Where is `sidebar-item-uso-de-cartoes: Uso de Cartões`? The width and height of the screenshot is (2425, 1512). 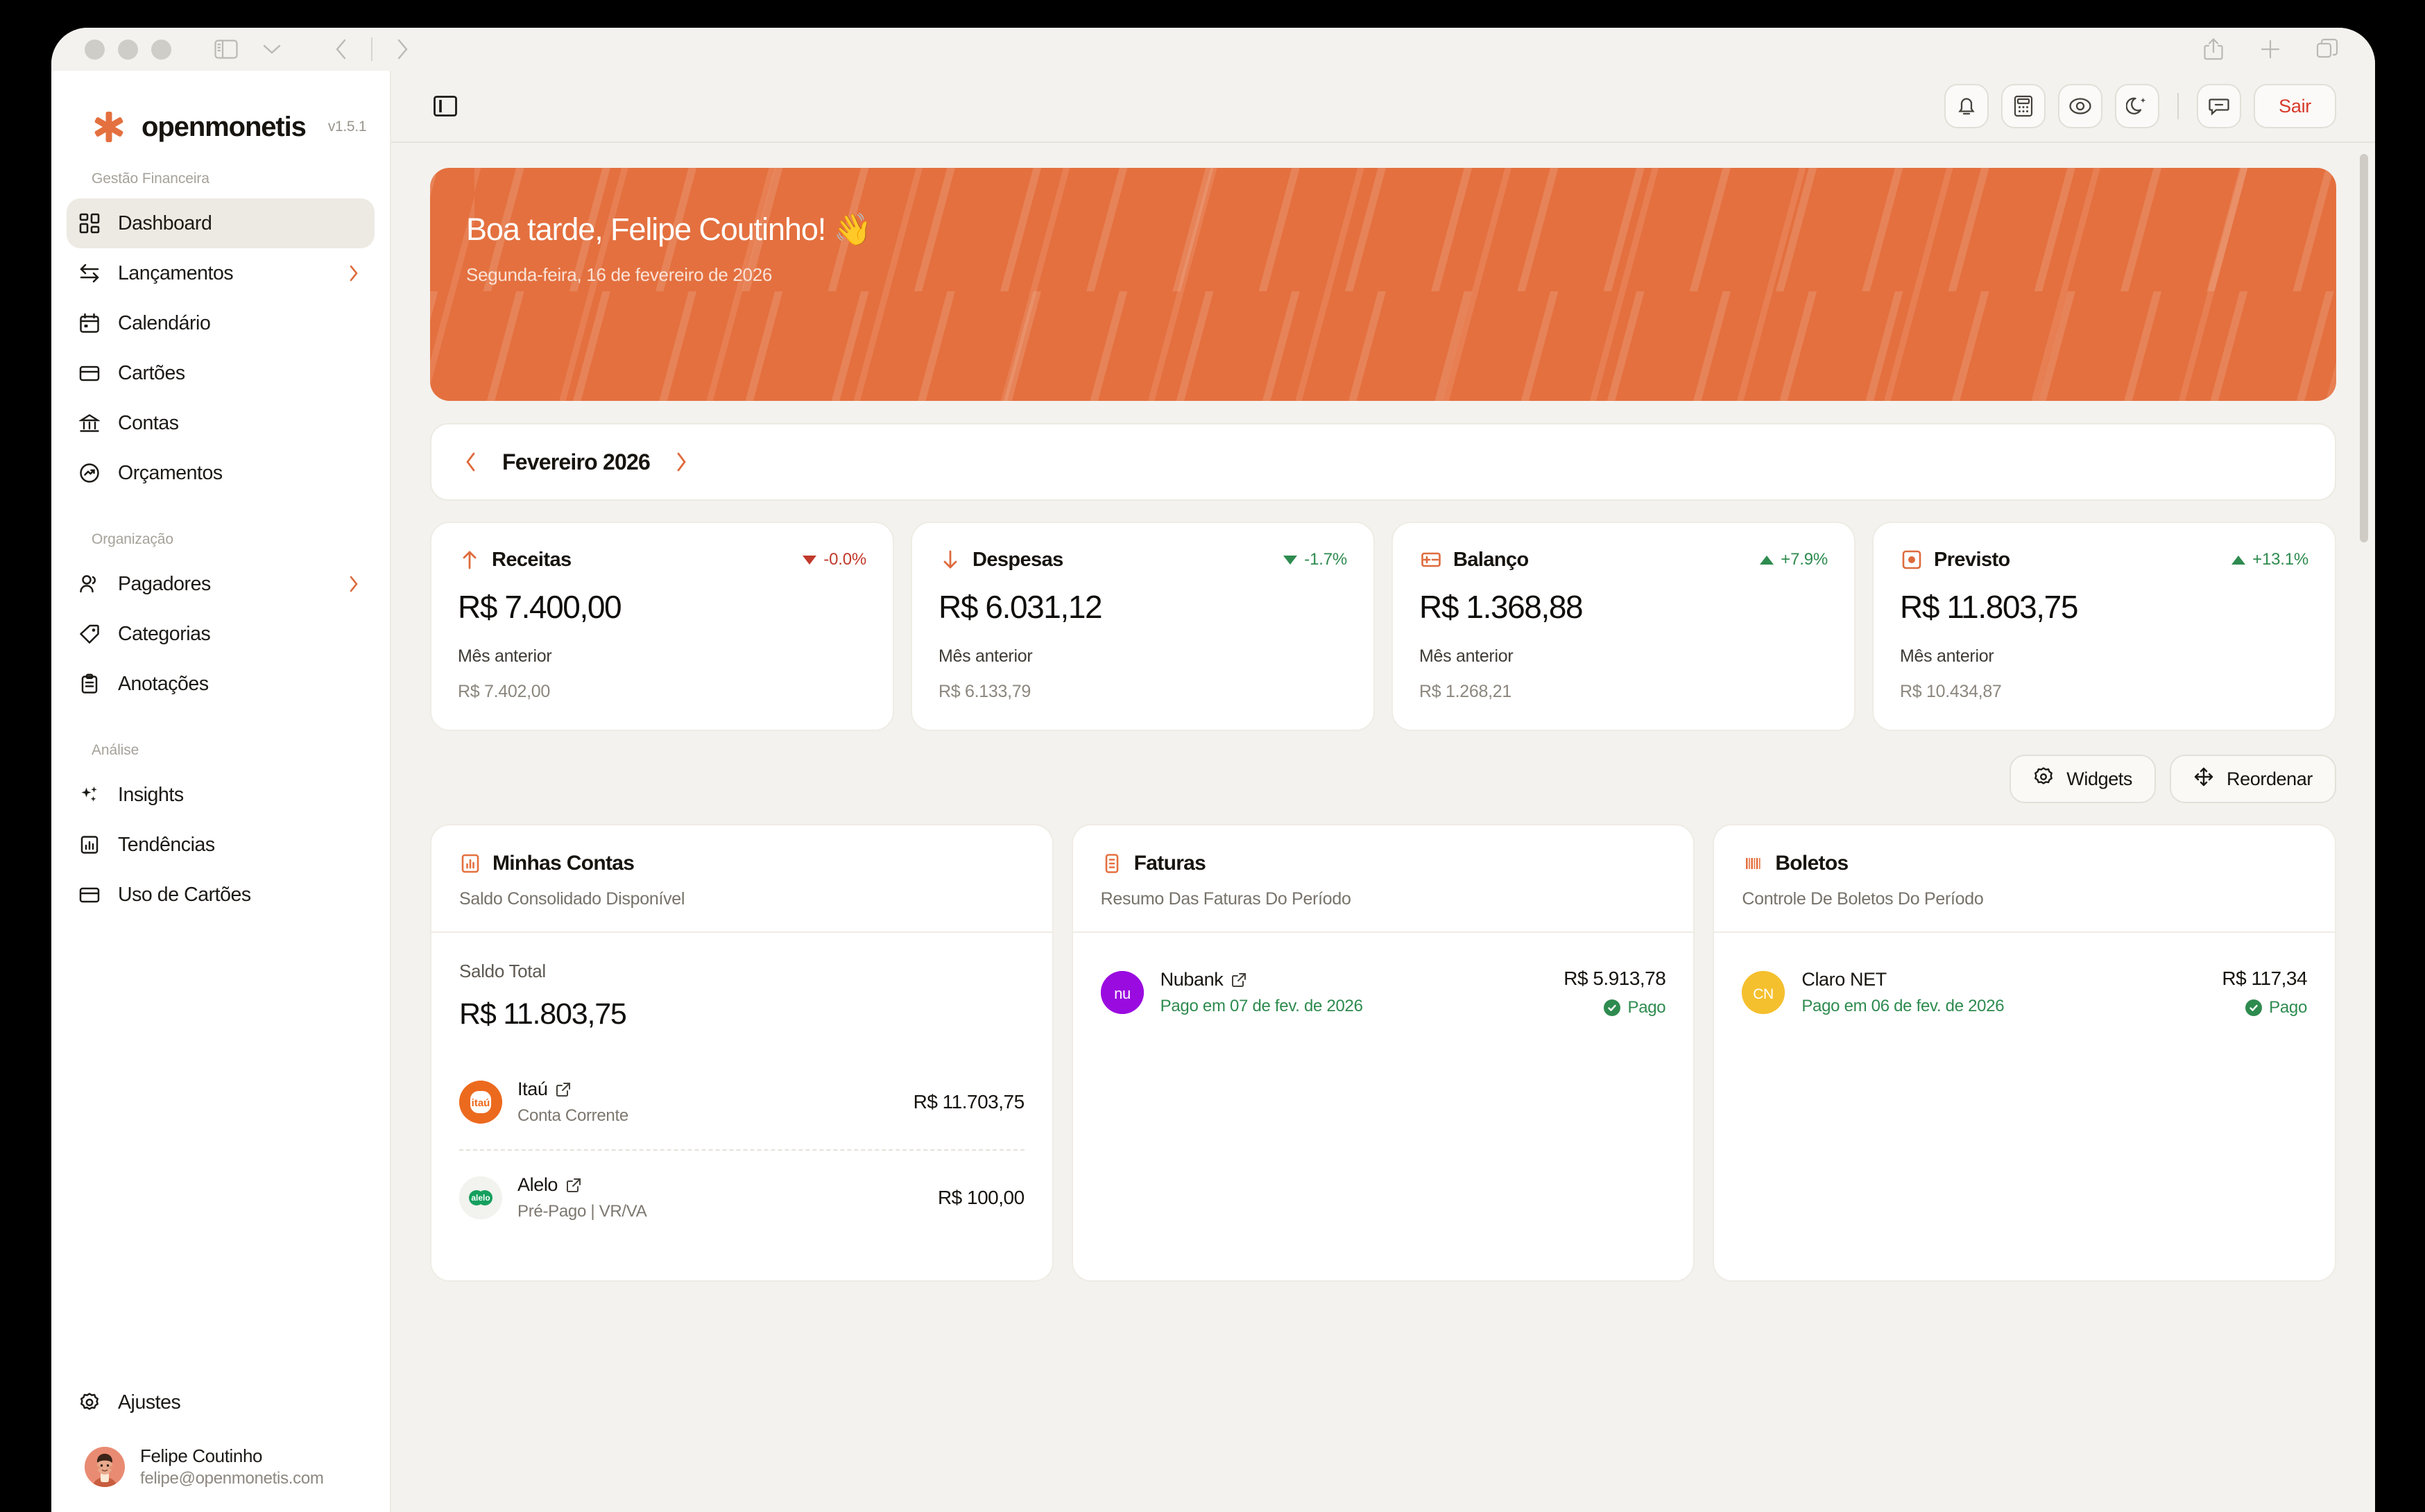
sidebar-item-uso-de-cartoes: Uso de Cartões is located at coordinates (221, 895).